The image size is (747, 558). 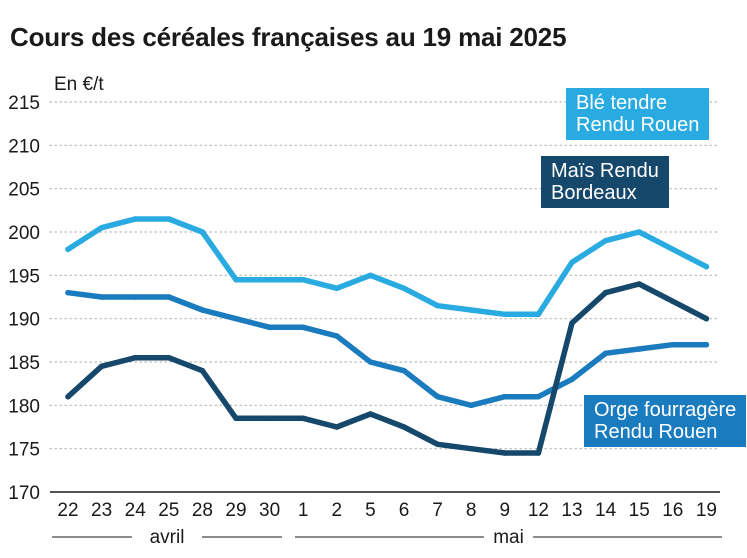 I want to click on x-tick-label: 28, so click(x=202, y=510).